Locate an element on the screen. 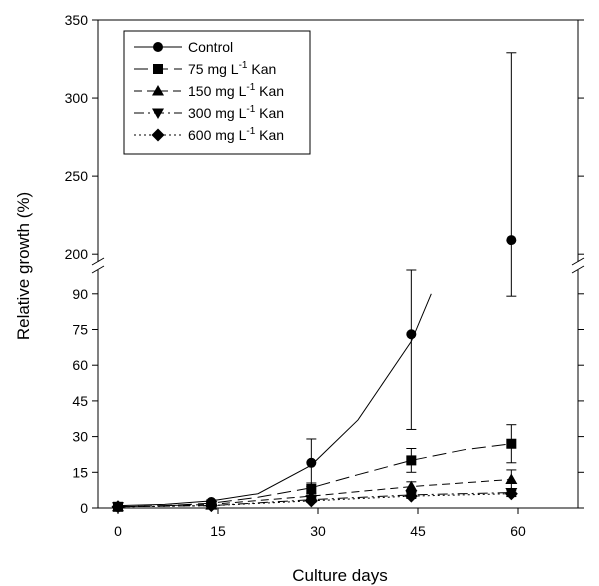 The width and height of the screenshot is (599, 586). series-line-kan600 is located at coordinates (314, 500).